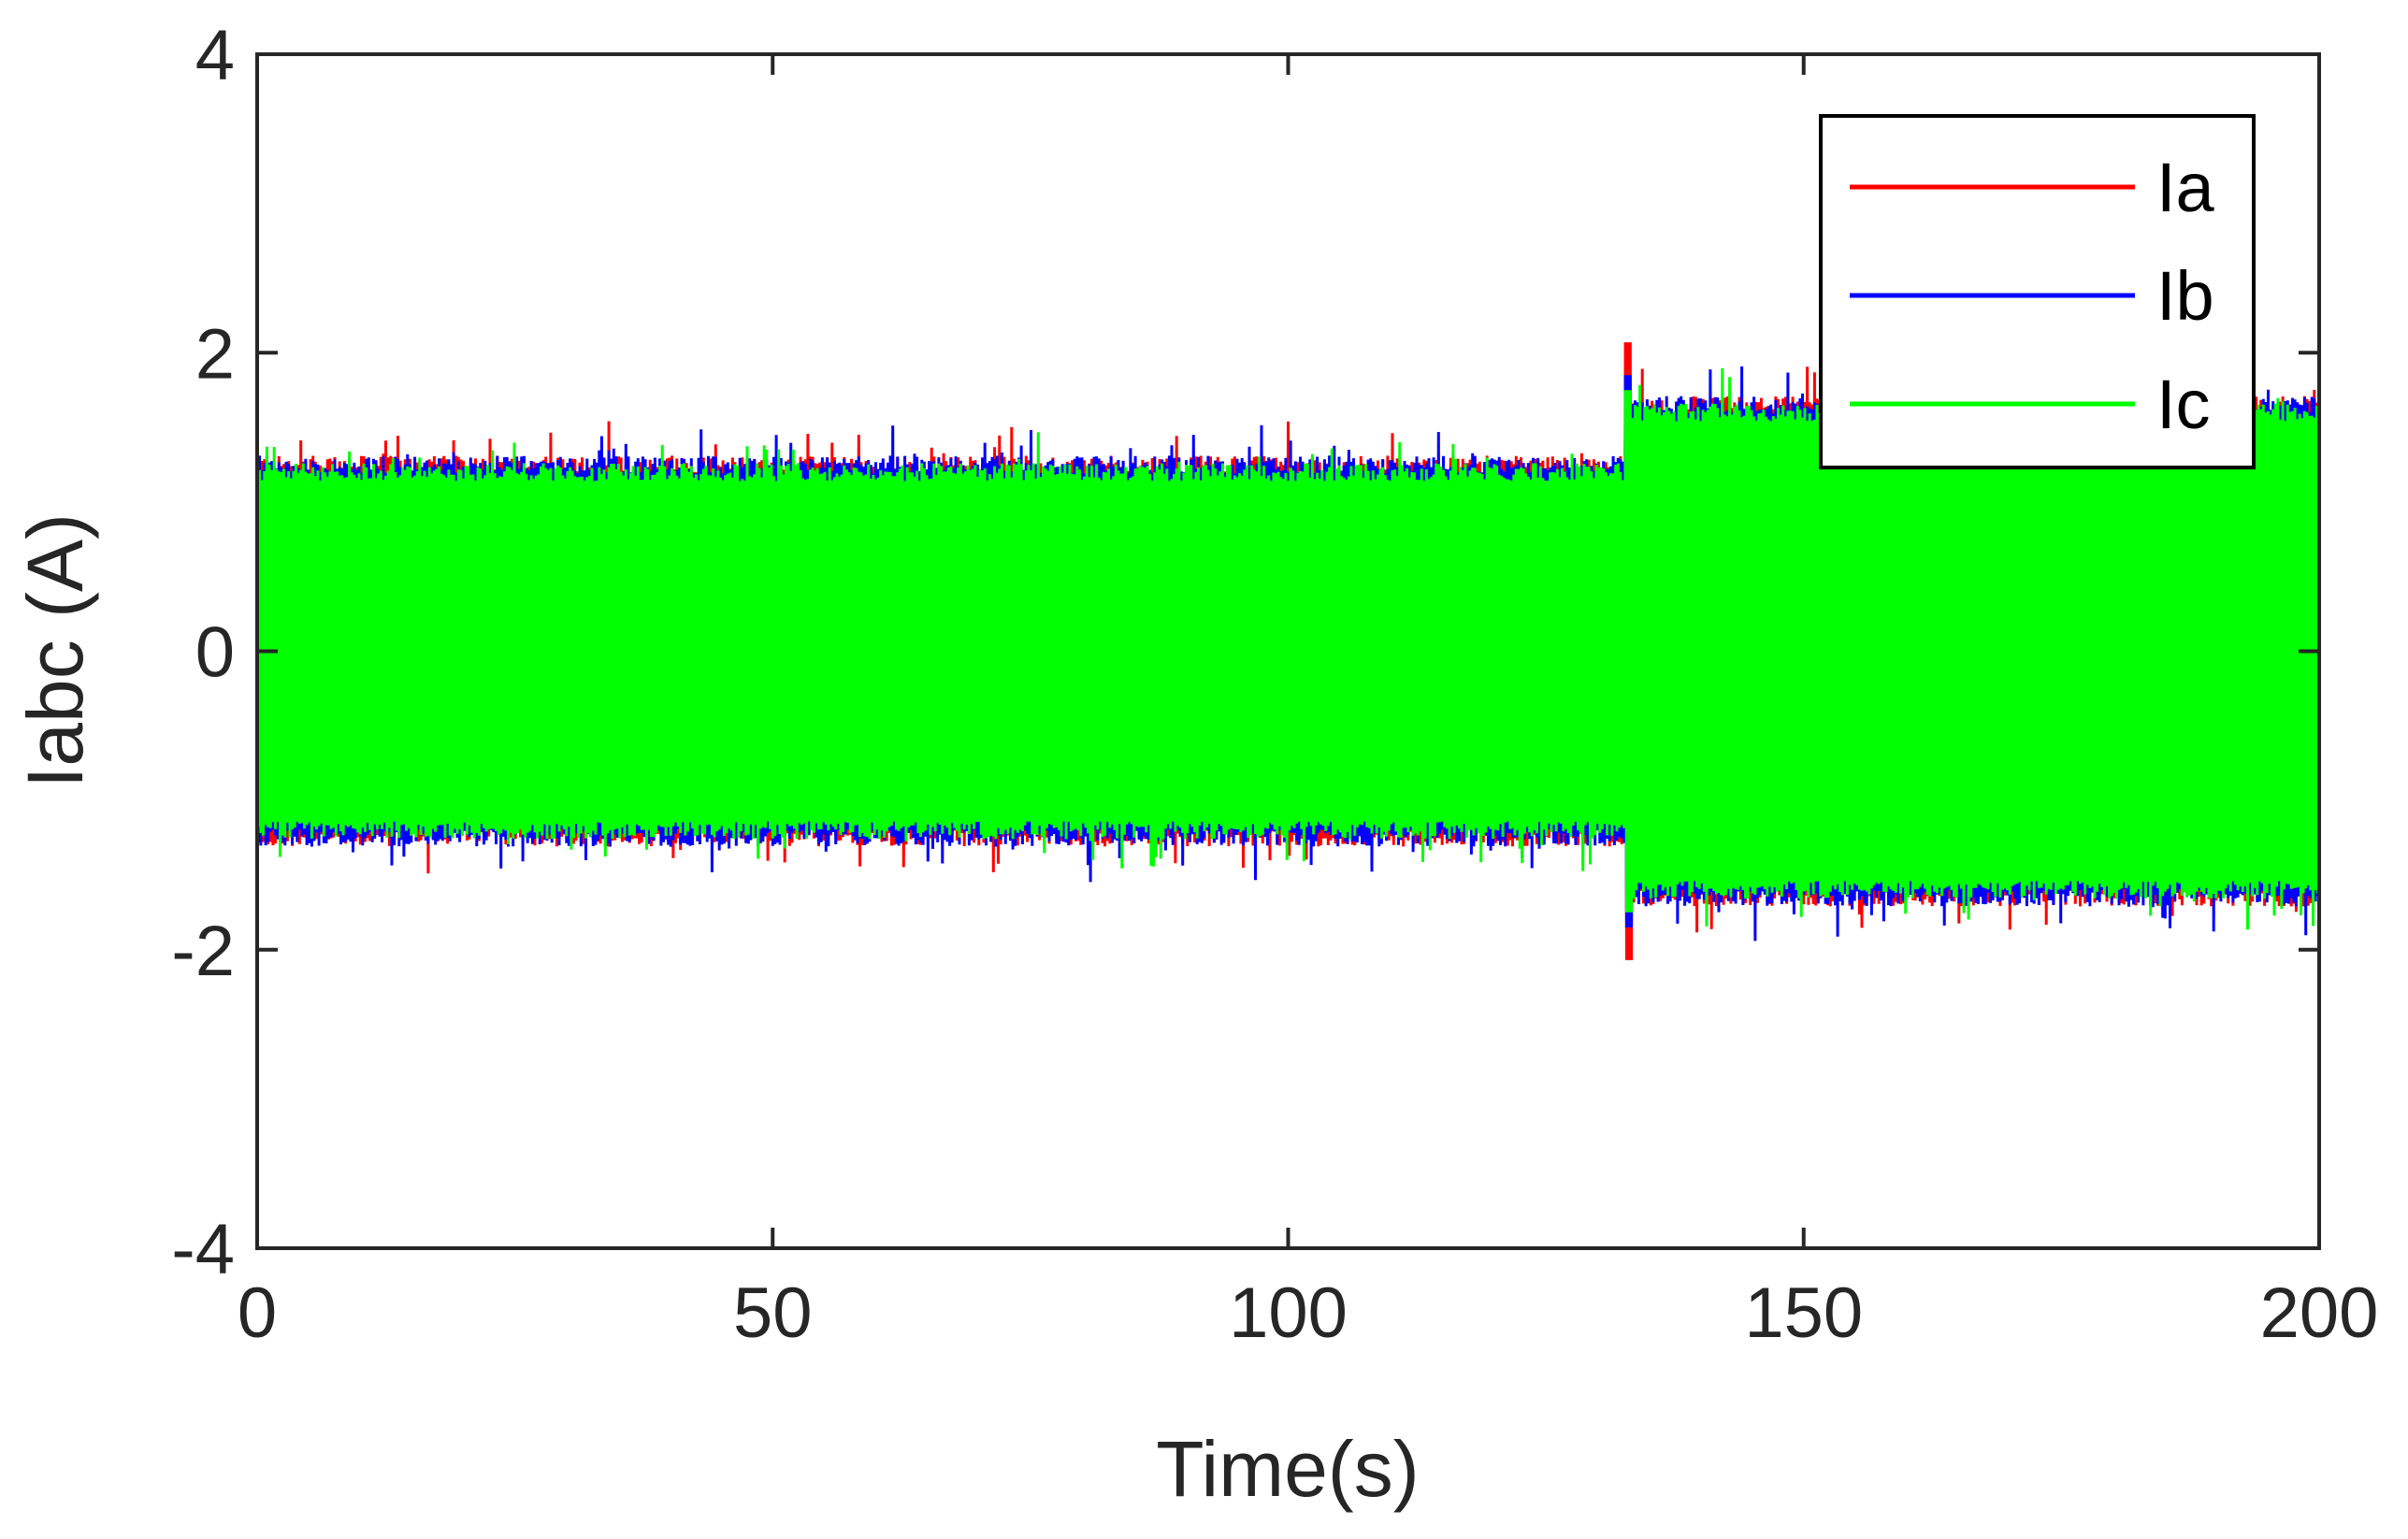  What do you see at coordinates (1803, 1313) in the screenshot?
I see `x-tick-label: 150` at bounding box center [1803, 1313].